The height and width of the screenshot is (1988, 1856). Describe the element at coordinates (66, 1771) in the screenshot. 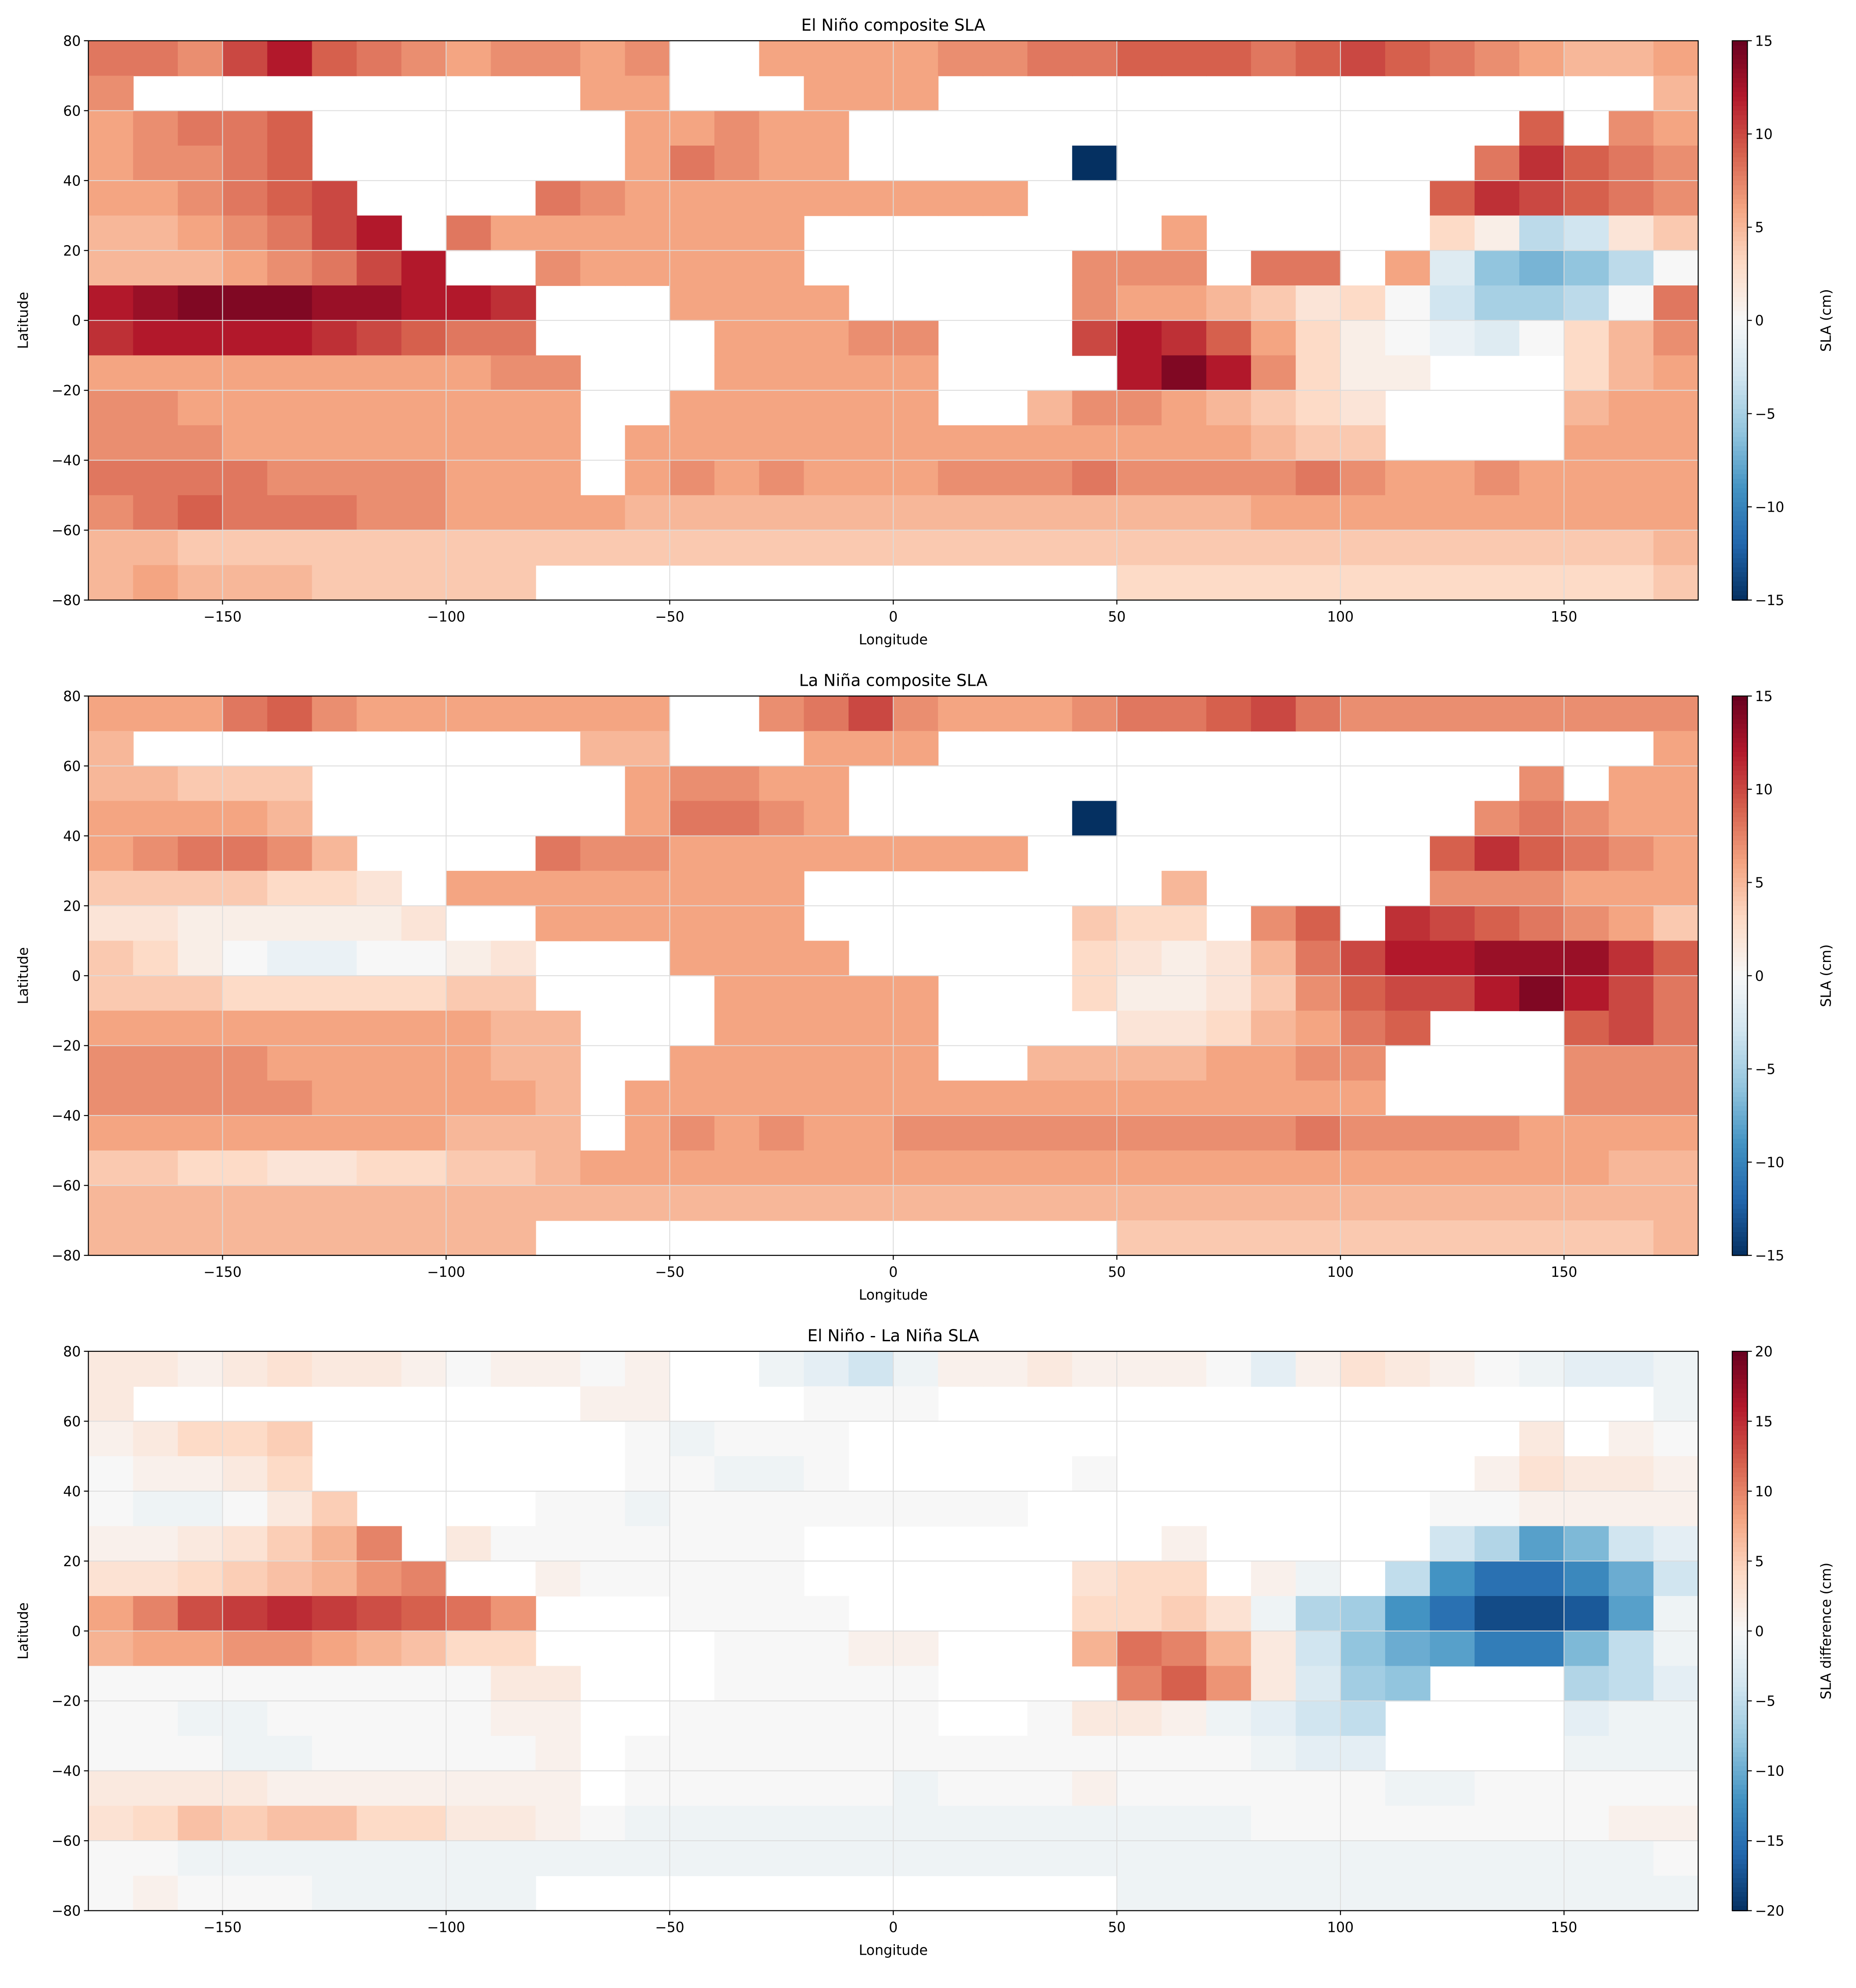

I see `y-tick-label: −40` at that location.